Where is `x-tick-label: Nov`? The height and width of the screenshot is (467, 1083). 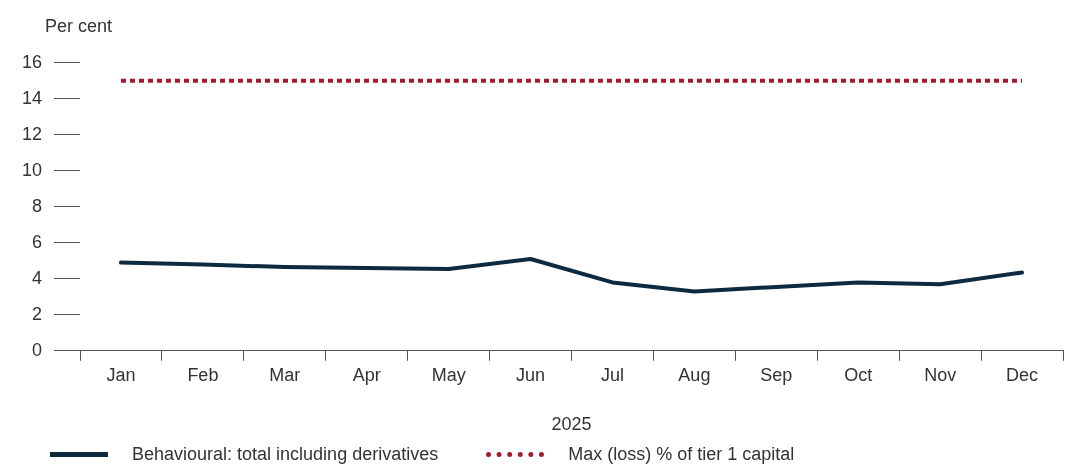 x-tick-label: Nov is located at coordinates (940, 374).